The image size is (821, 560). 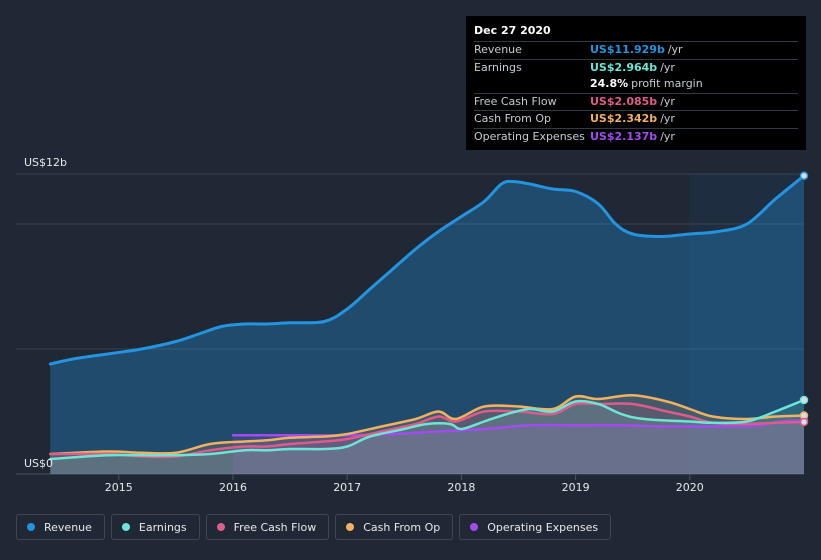 What do you see at coordinates (518, 428) in the screenshot?
I see `operating-expenses-line` at bounding box center [518, 428].